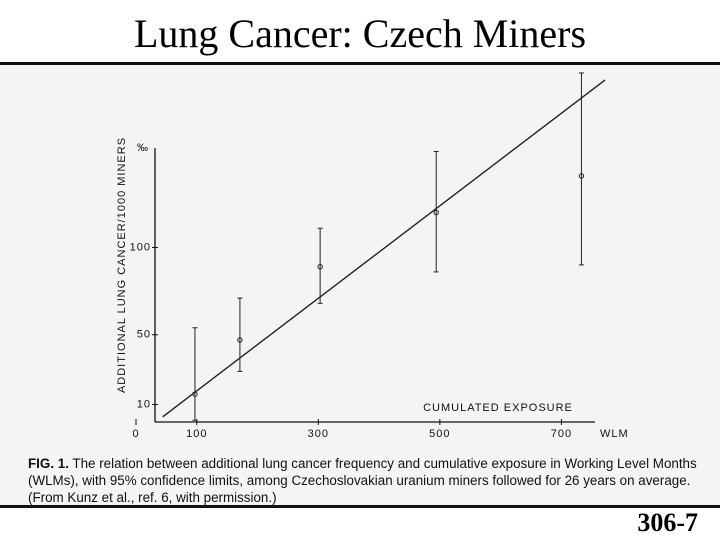 This screenshot has width=720, height=540. What do you see at coordinates (318, 434) in the screenshot?
I see `x-tick-label: 300` at bounding box center [318, 434].